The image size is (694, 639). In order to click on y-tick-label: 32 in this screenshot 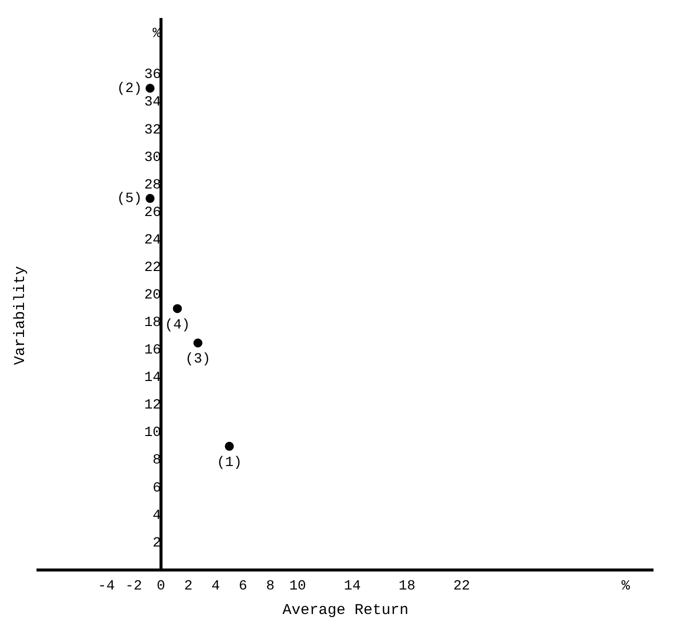, I will do `click(152, 130)`.